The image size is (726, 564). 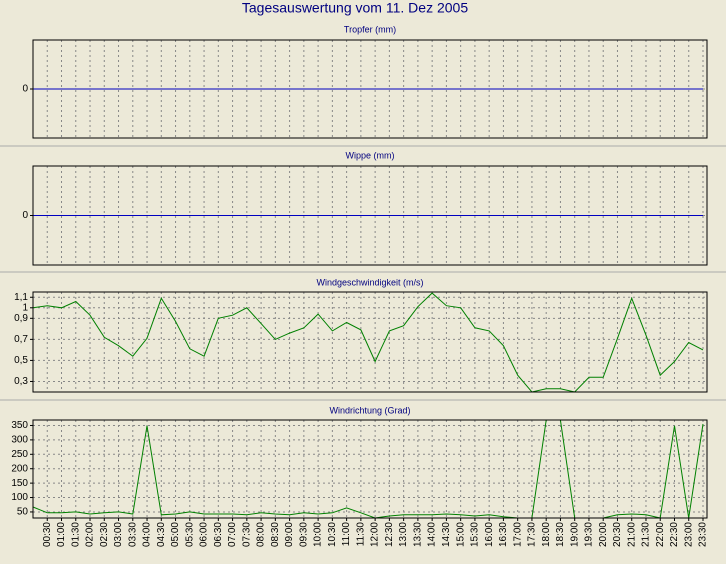 I want to click on y-tick-label: 200, so click(x=19, y=468).